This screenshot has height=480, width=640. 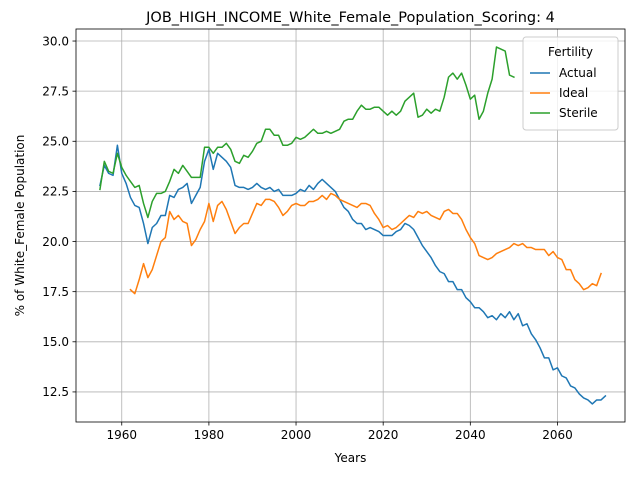 I want to click on legend: Fertility Actual Ideal Sterile, so click(x=570, y=83).